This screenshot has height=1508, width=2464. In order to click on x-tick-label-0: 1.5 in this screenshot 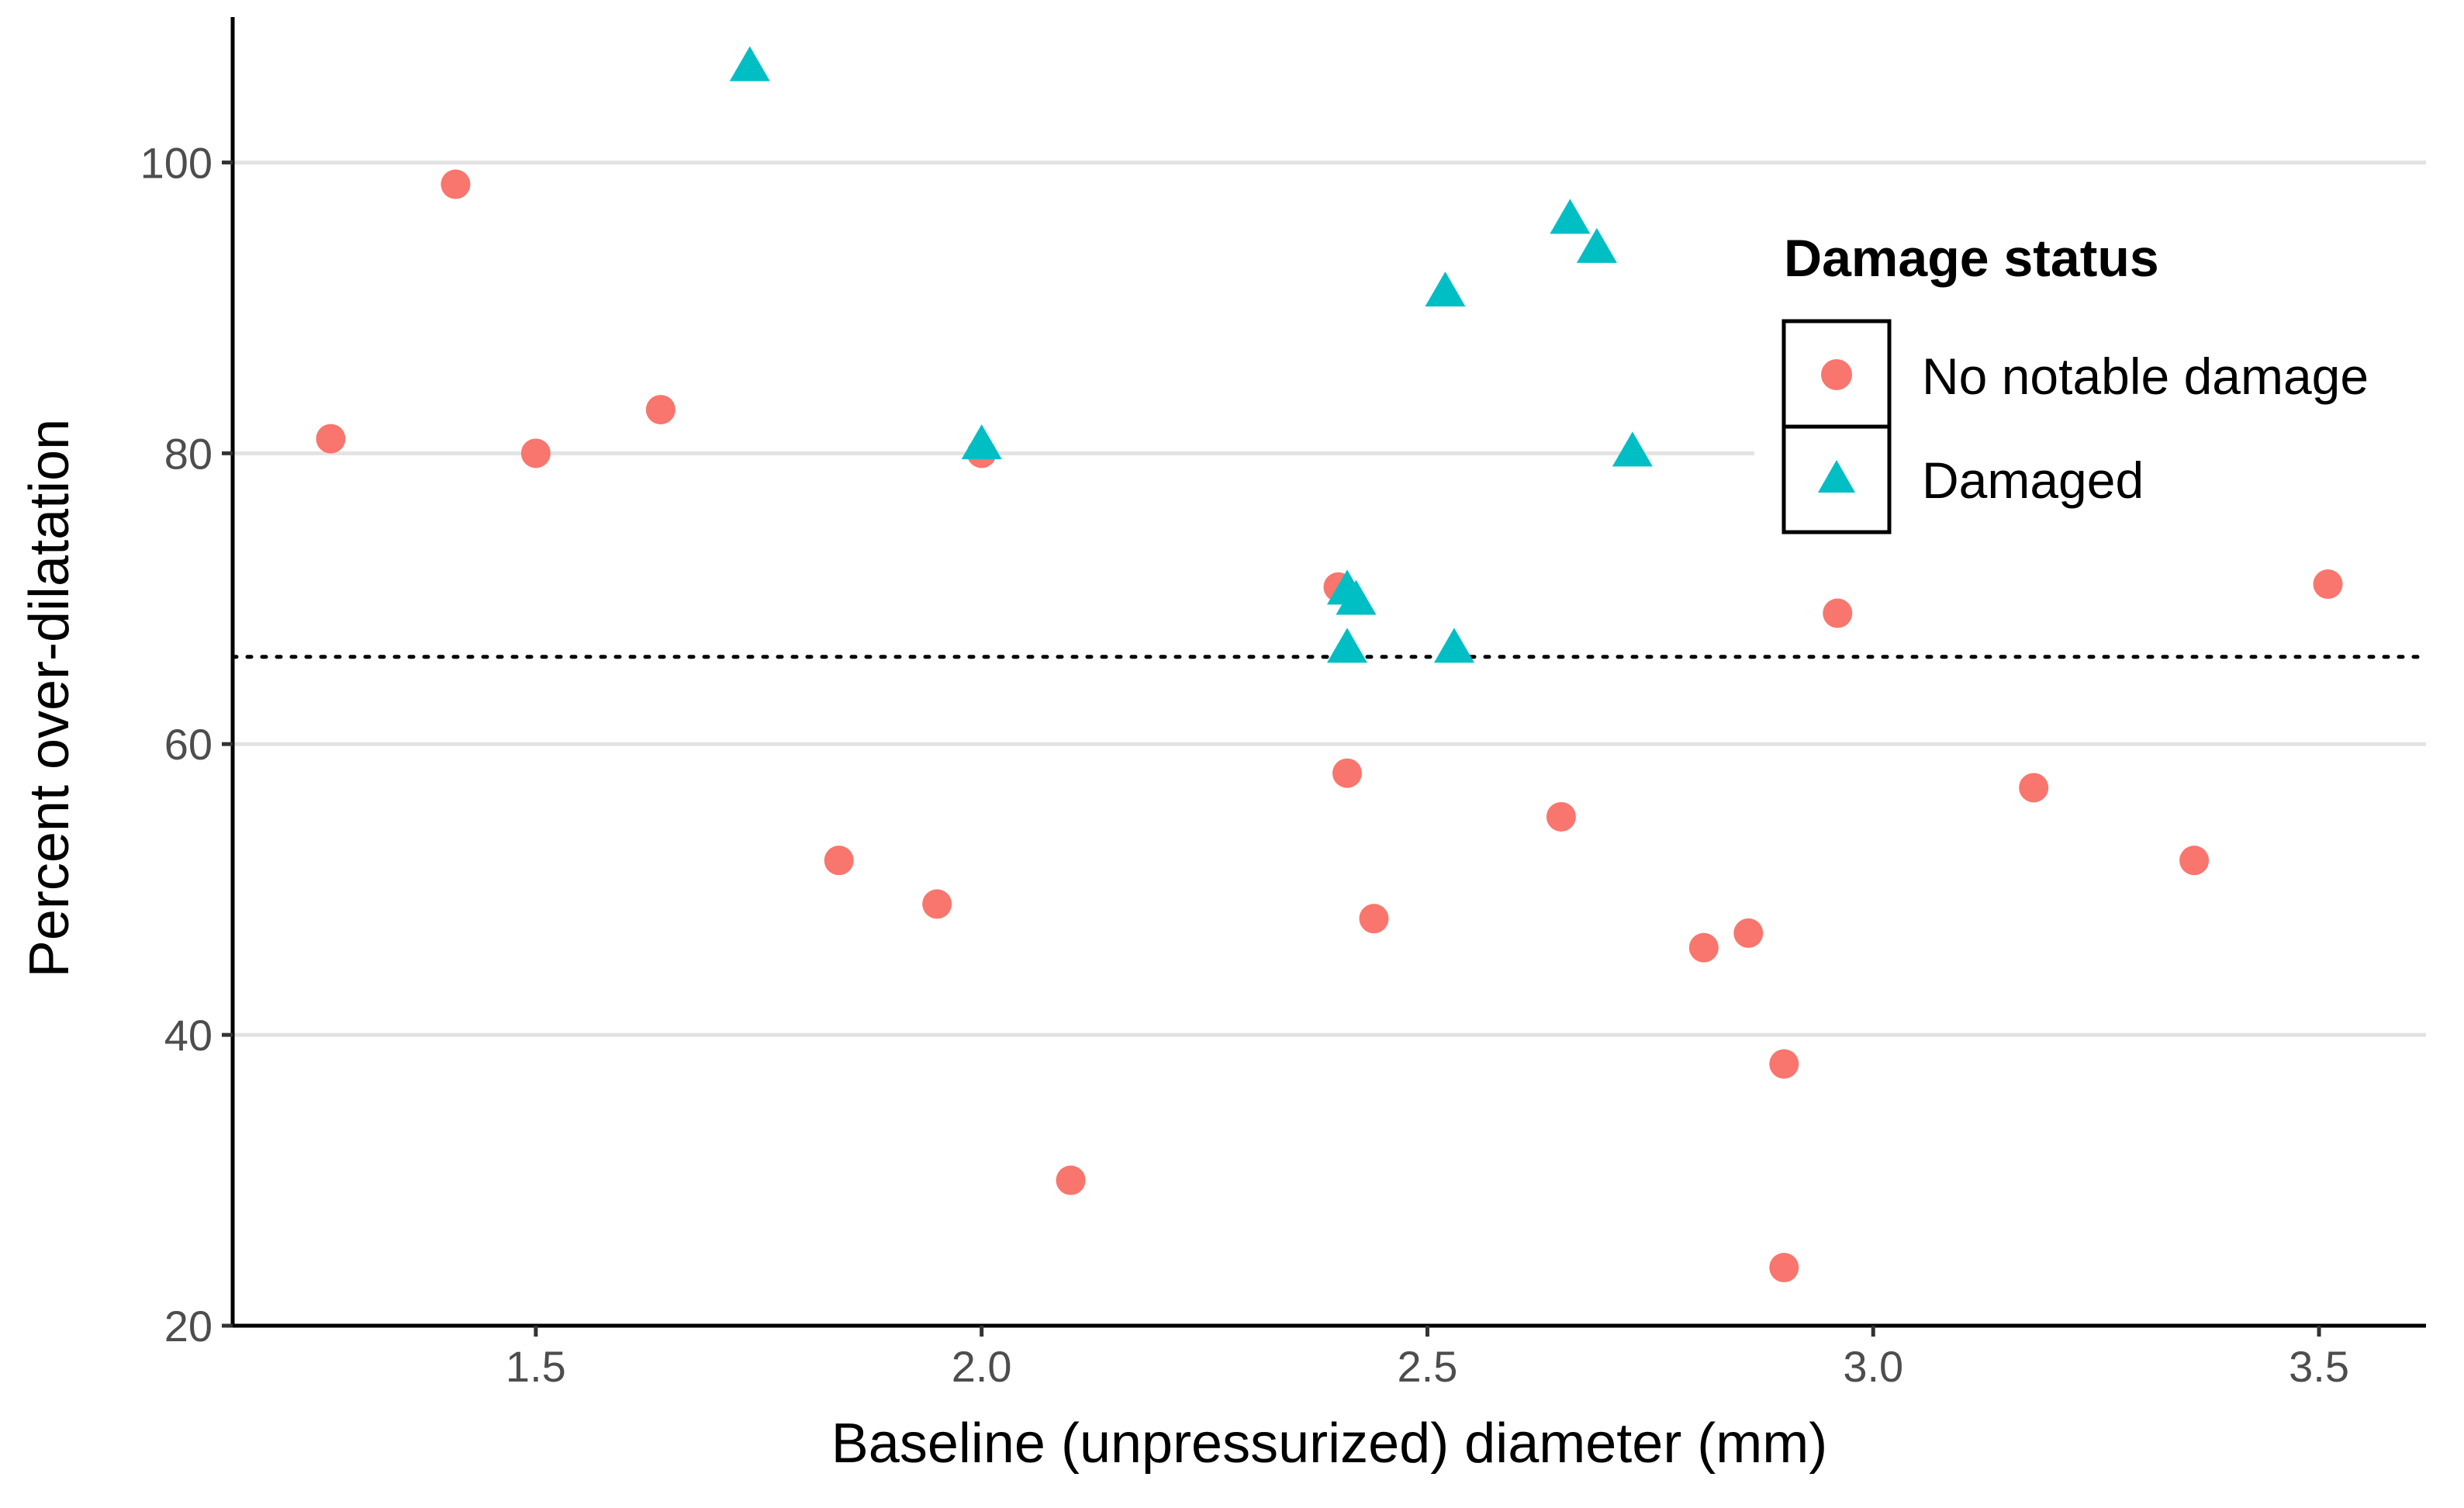, I will do `click(536, 1366)`.